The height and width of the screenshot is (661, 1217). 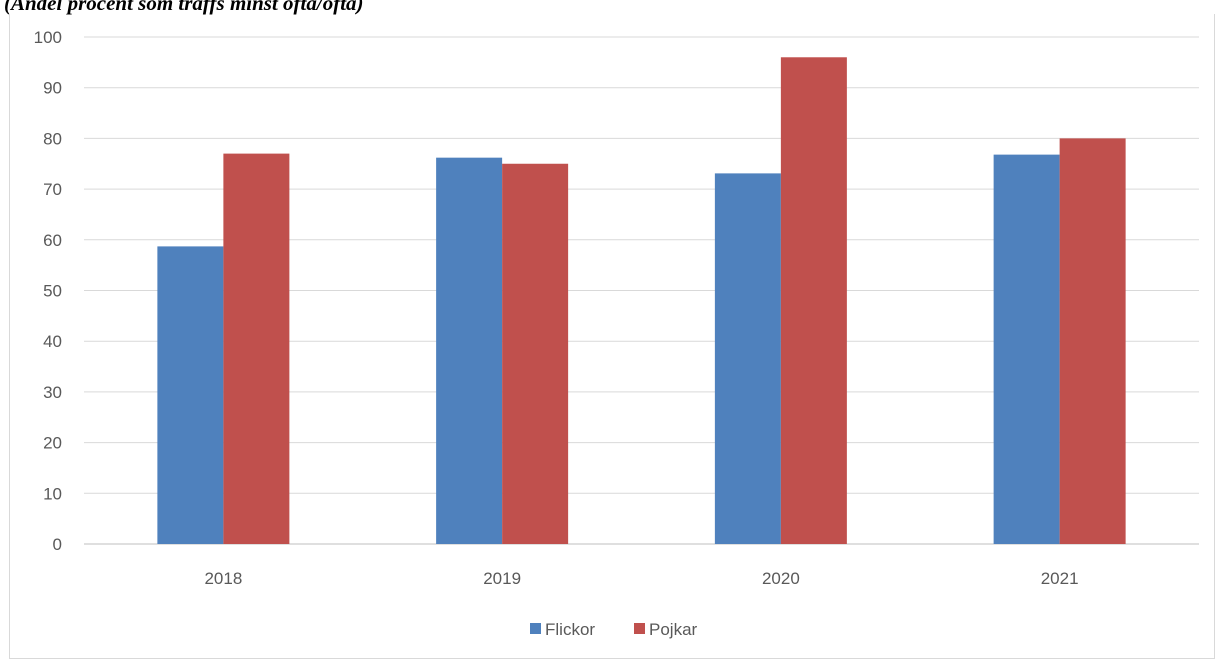 What do you see at coordinates (639, 628) in the screenshot?
I see `legend-swatch-pojkar` at bounding box center [639, 628].